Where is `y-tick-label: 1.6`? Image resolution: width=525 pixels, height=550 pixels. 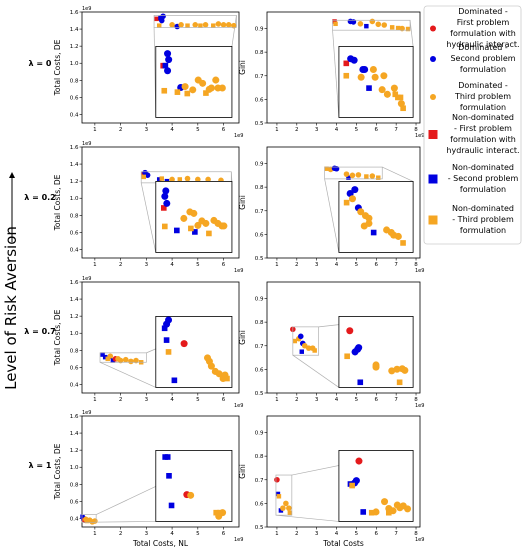 y-tick-label: 1.6 is located at coordinates (74, 283).